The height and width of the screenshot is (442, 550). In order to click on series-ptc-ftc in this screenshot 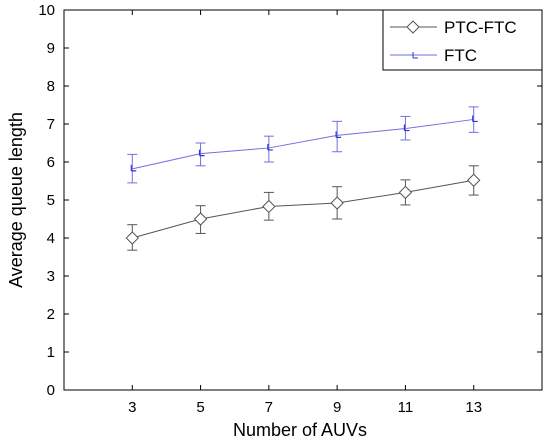, I will do `click(303, 208)`.